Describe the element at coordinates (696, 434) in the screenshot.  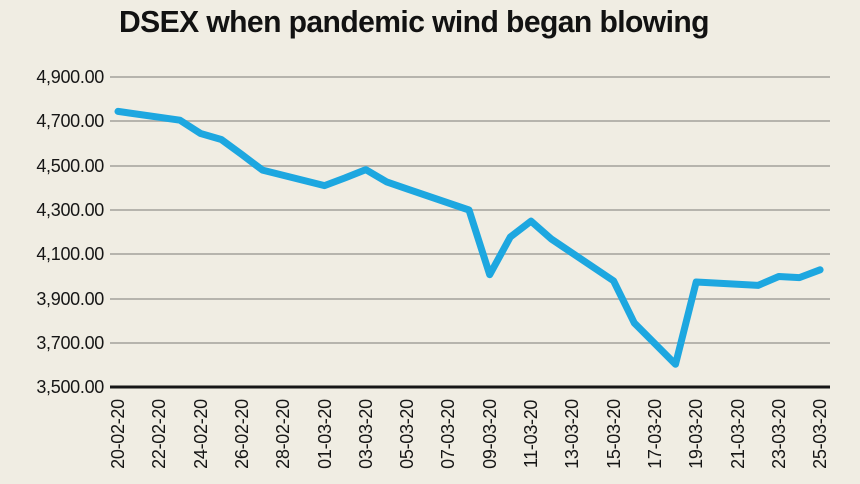
I see `x-axis-tick-label: 19-03-20` at that location.